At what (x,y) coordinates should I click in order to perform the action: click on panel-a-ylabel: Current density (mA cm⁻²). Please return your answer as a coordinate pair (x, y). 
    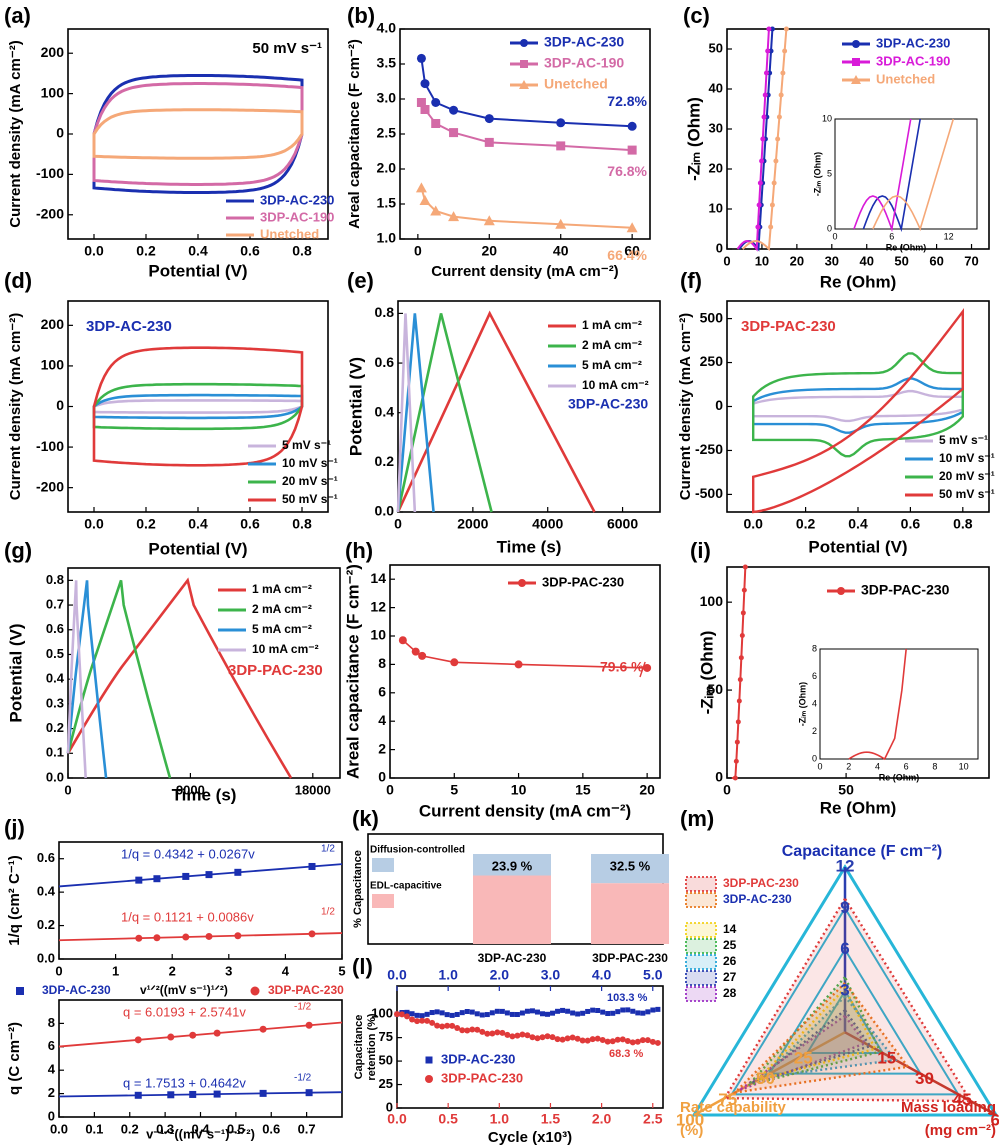
    Looking at the image, I should click on (15, 133).